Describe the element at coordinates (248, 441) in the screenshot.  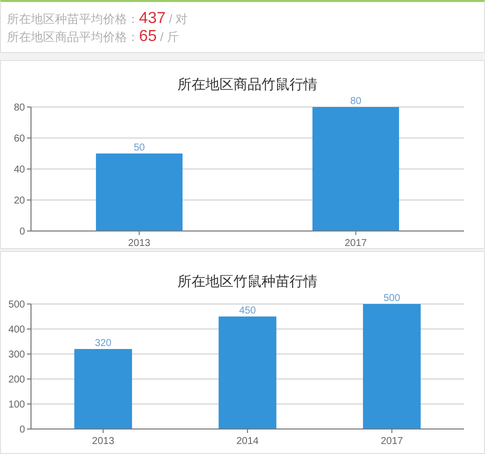
I see `x-tick-label: 2014` at that location.